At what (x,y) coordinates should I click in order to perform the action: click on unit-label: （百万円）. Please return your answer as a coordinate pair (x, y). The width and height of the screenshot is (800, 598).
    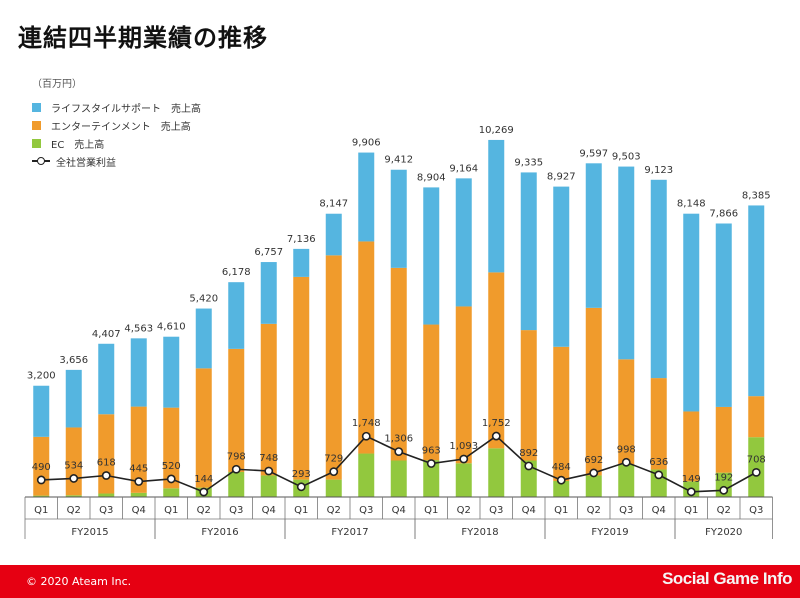
    Looking at the image, I should click on (57, 84).